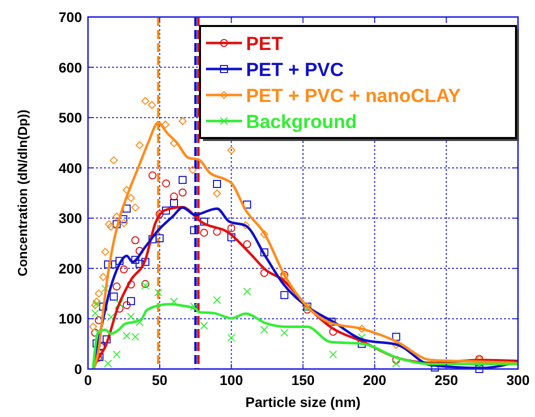  Describe the element at coordinates (88, 380) in the screenshot. I see `x-tick-label: 0` at that location.